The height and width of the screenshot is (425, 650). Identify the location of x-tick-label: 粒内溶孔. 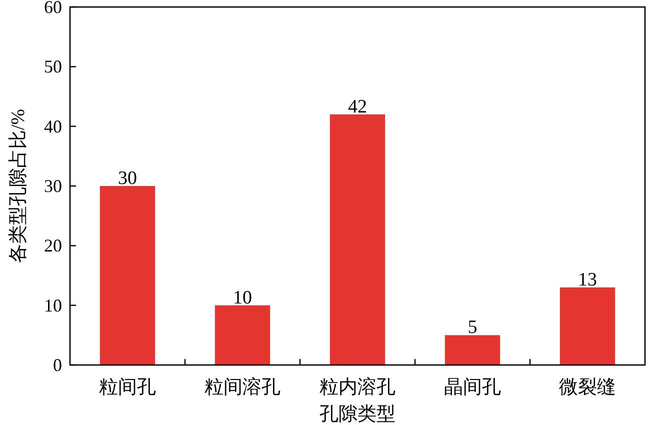
(358, 387).